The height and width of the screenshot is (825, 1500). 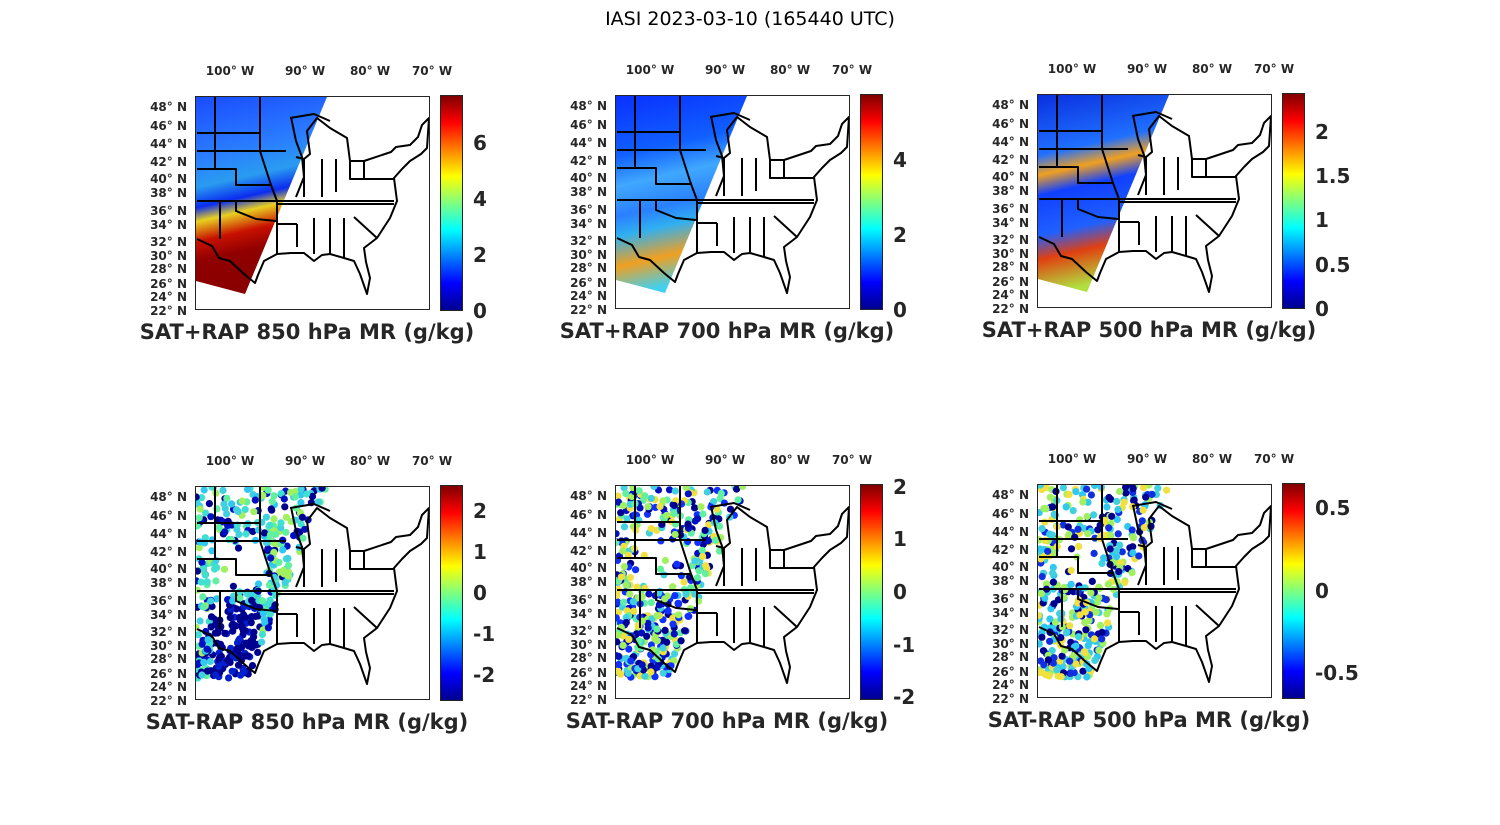 What do you see at coordinates (168, 701) in the screenshot?
I see `latitude-label: 22° N` at bounding box center [168, 701].